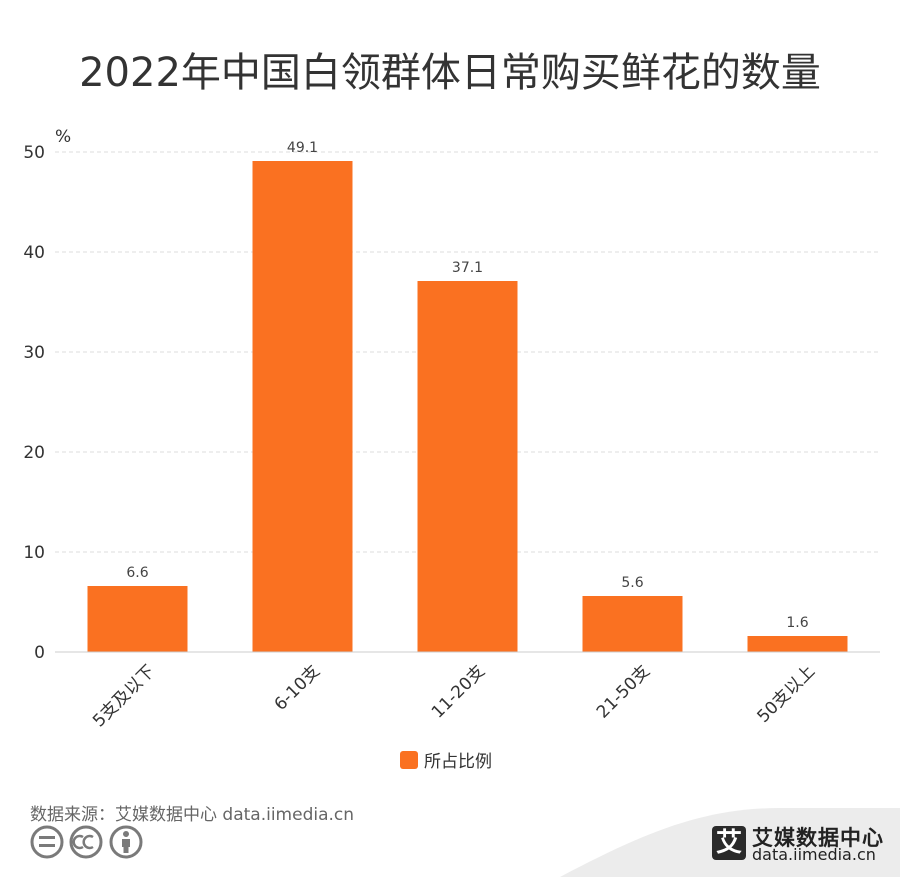 Image resolution: width=900 pixels, height=877 pixels. What do you see at coordinates (729, 843) in the screenshot?
I see `brand-logo: 艾` at bounding box center [729, 843].